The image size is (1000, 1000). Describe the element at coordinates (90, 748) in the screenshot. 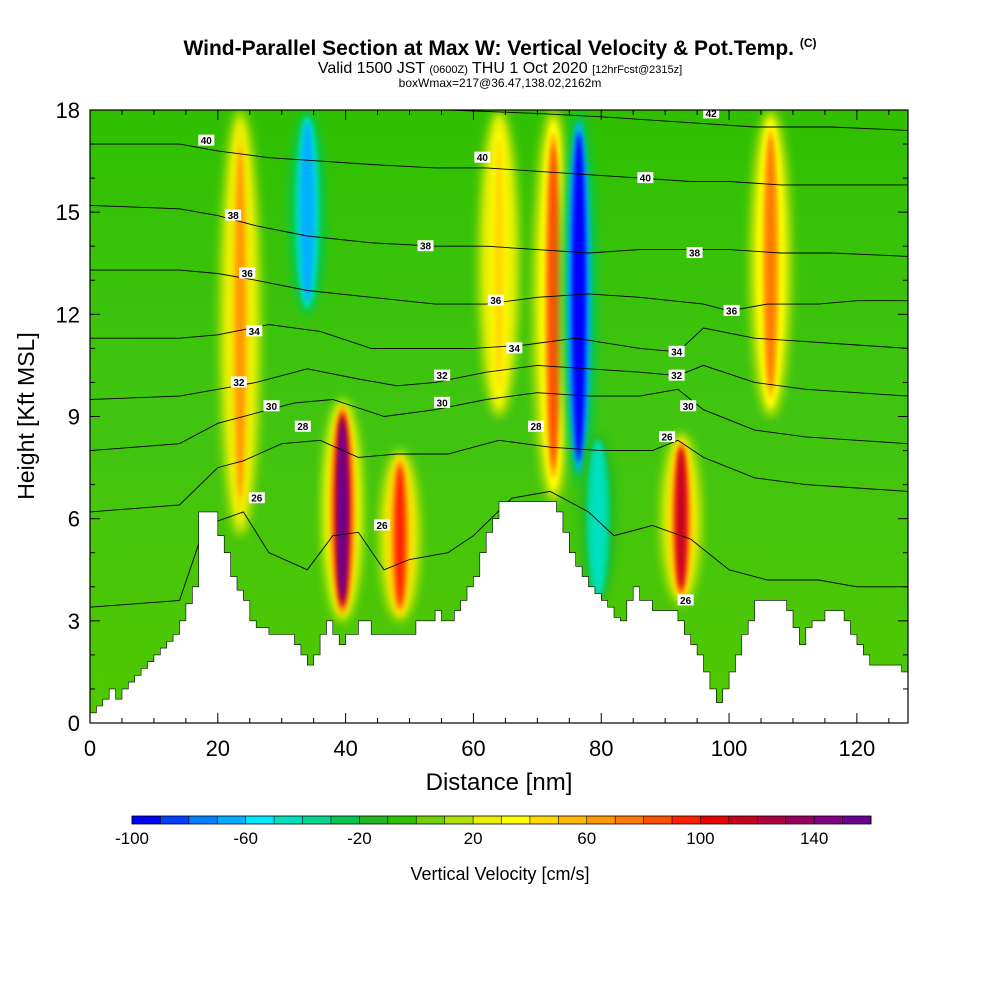

I see `x-tick-label: 0` at that location.